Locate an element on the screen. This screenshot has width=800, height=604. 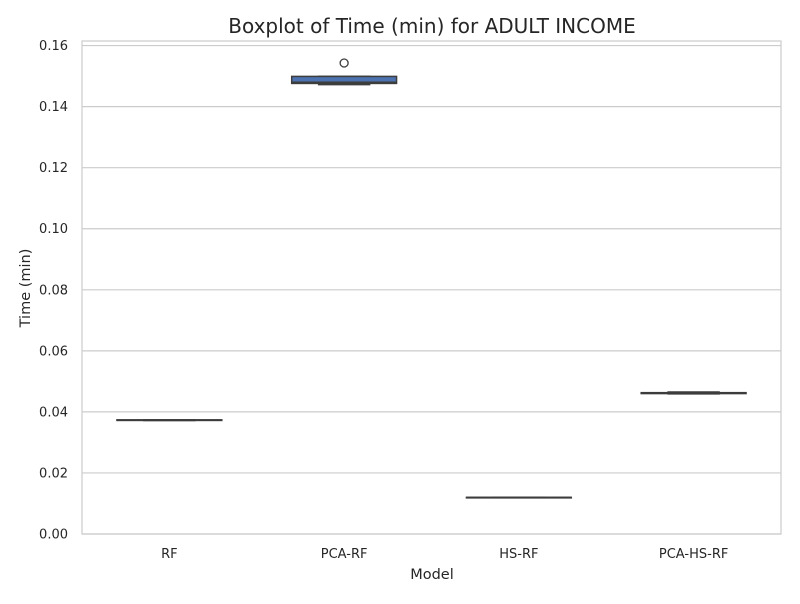
y-axis-label: Time (min) is located at coordinates (26, 289).